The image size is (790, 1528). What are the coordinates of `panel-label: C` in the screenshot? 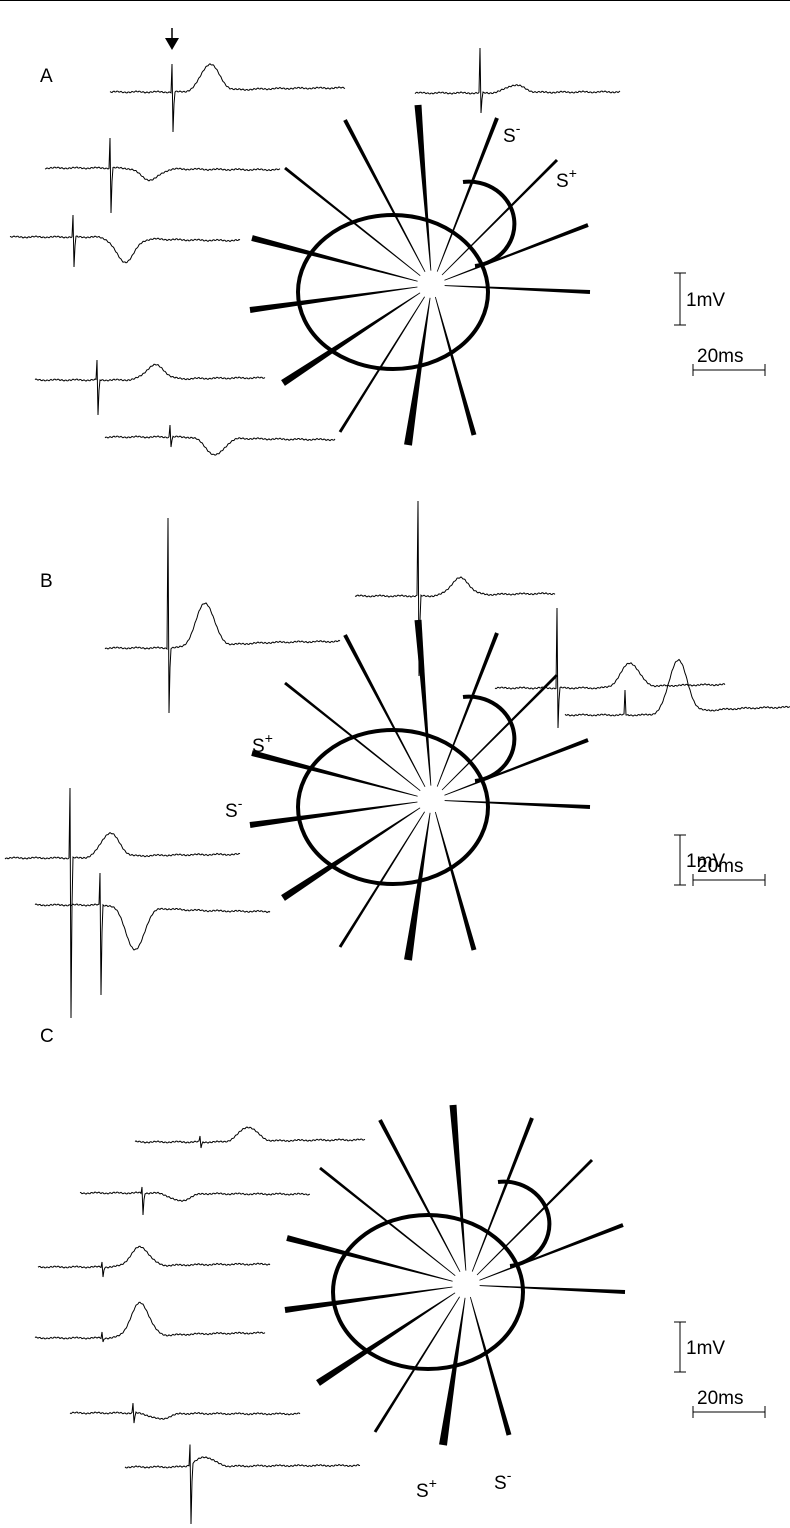 It's located at (47, 1036).